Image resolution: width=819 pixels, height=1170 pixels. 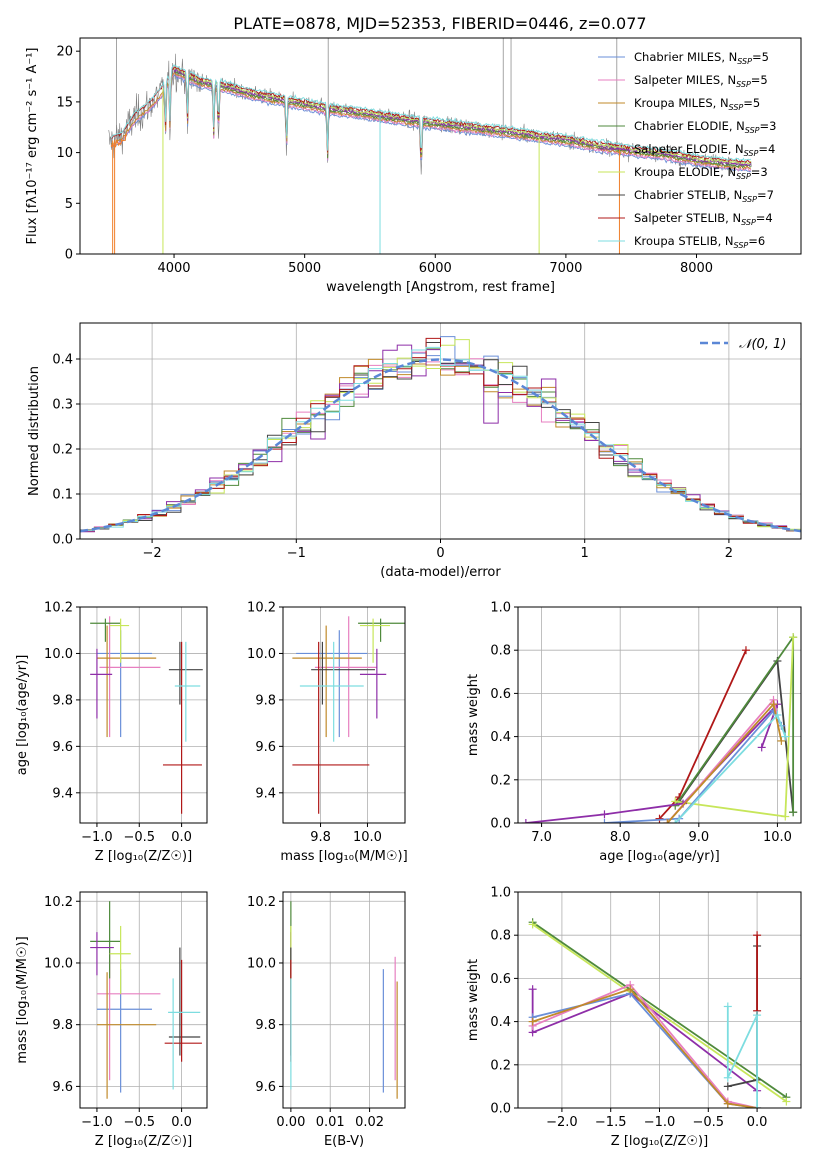 I want to click on x-axis-label: wavelength [Angstrom, rest frame], so click(x=440, y=287).